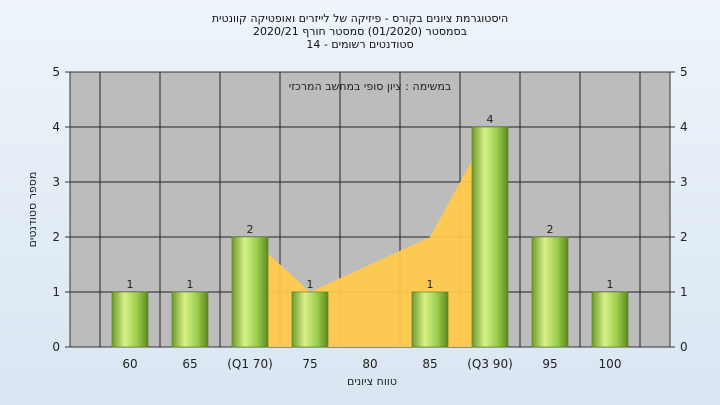 The image size is (720, 405). Describe the element at coordinates (610, 364) in the screenshot. I see `x-tick-label: 100` at that location.